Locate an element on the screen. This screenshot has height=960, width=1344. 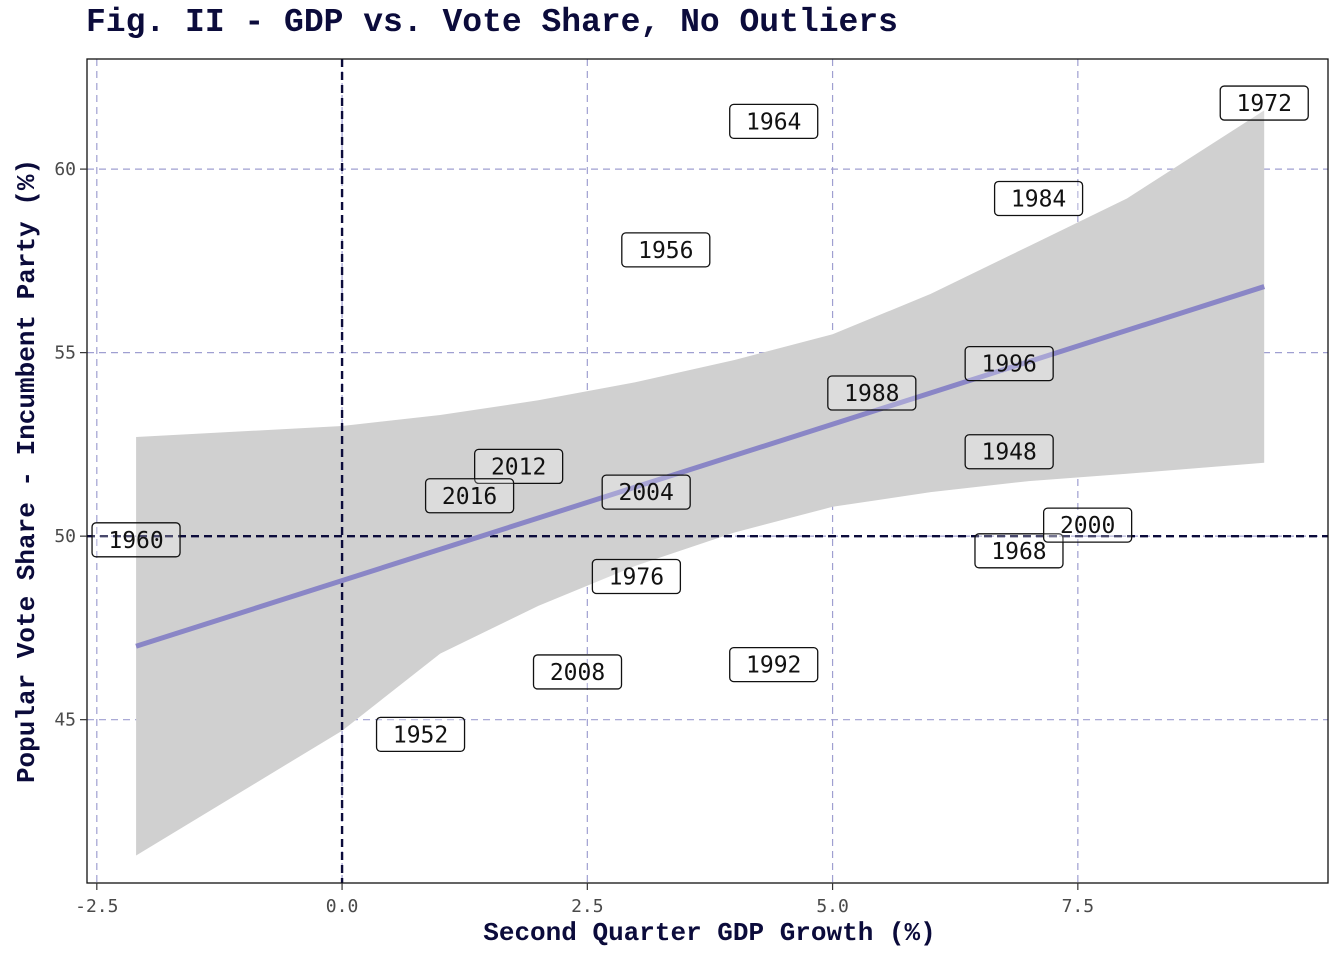
point-label: 1968 is located at coordinates (1019, 551).